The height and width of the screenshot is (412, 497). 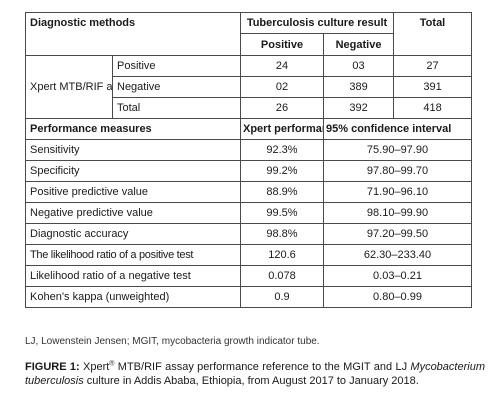 I want to click on measure-ci: 0.03–0.21, so click(x=397, y=276).